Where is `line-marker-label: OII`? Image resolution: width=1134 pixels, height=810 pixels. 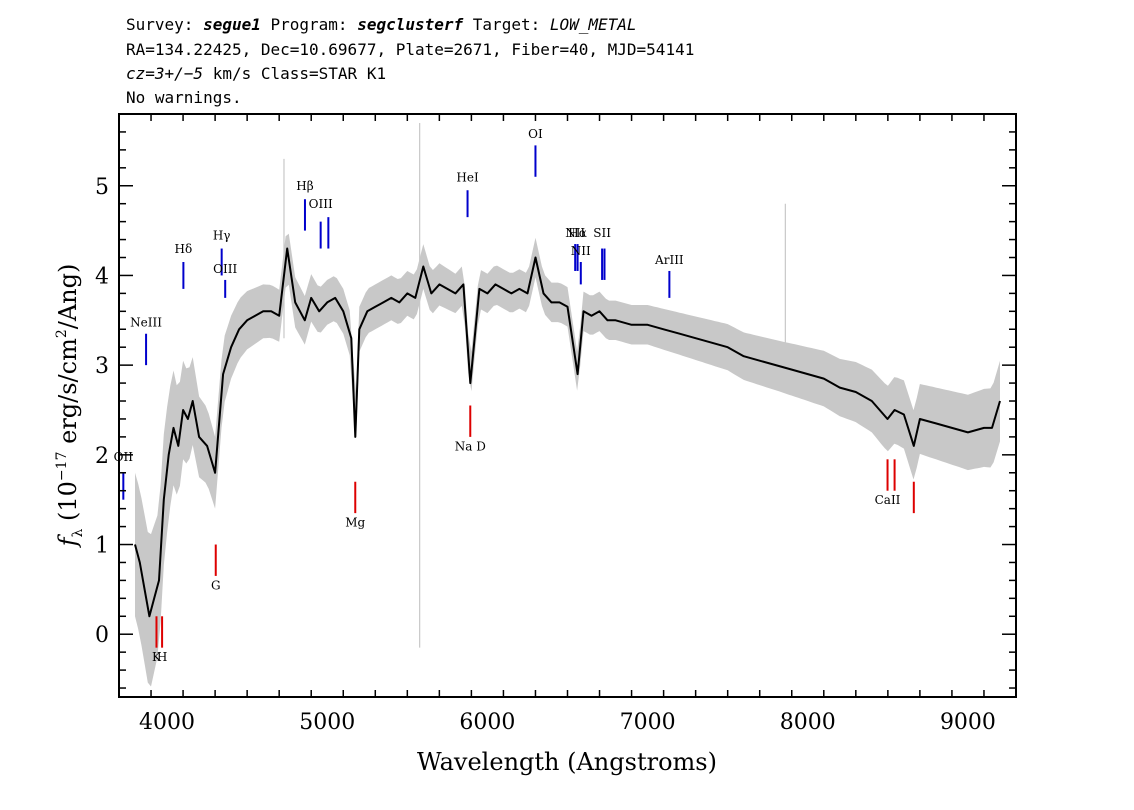 line-marker-label: OII is located at coordinates (124, 457).